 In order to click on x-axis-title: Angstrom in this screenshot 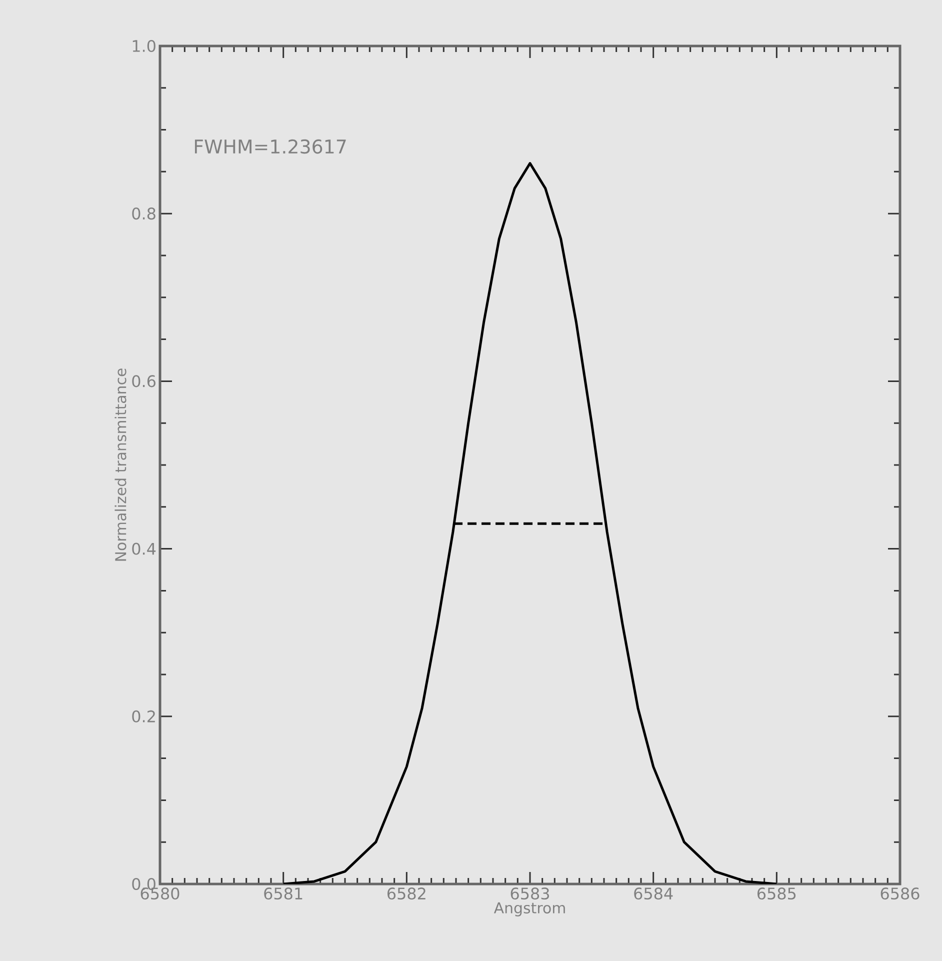, I will do `click(529, 909)`.